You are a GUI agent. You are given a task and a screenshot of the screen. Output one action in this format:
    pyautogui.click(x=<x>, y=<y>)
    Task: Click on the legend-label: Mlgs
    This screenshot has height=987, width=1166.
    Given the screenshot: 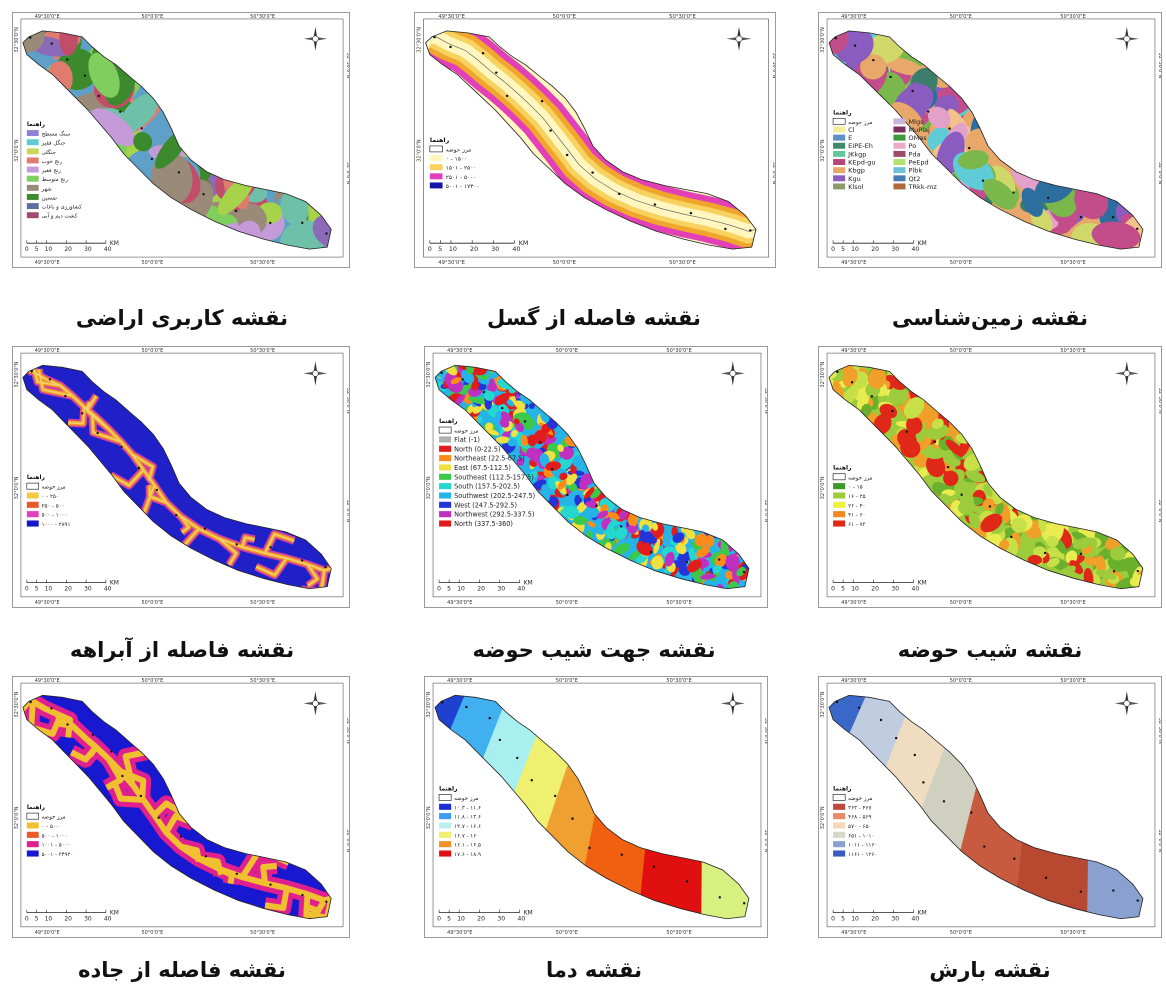 What is the action you would take?
    pyautogui.click(x=917, y=122)
    